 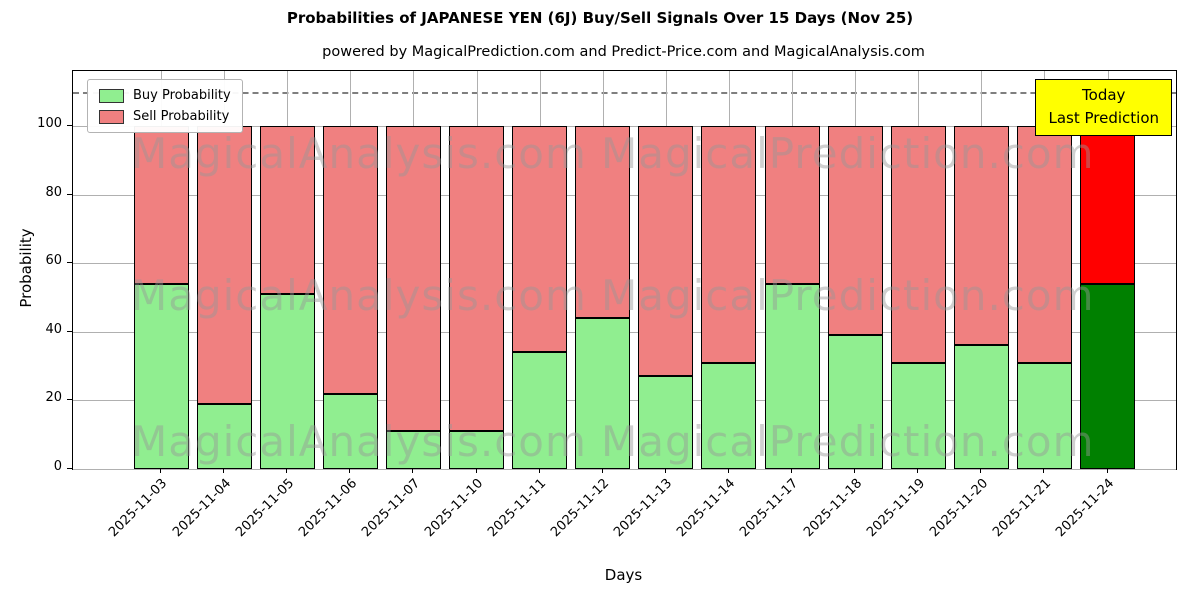 I want to click on x-tick-label-text: 2025-11-18, so click(x=832, y=508).